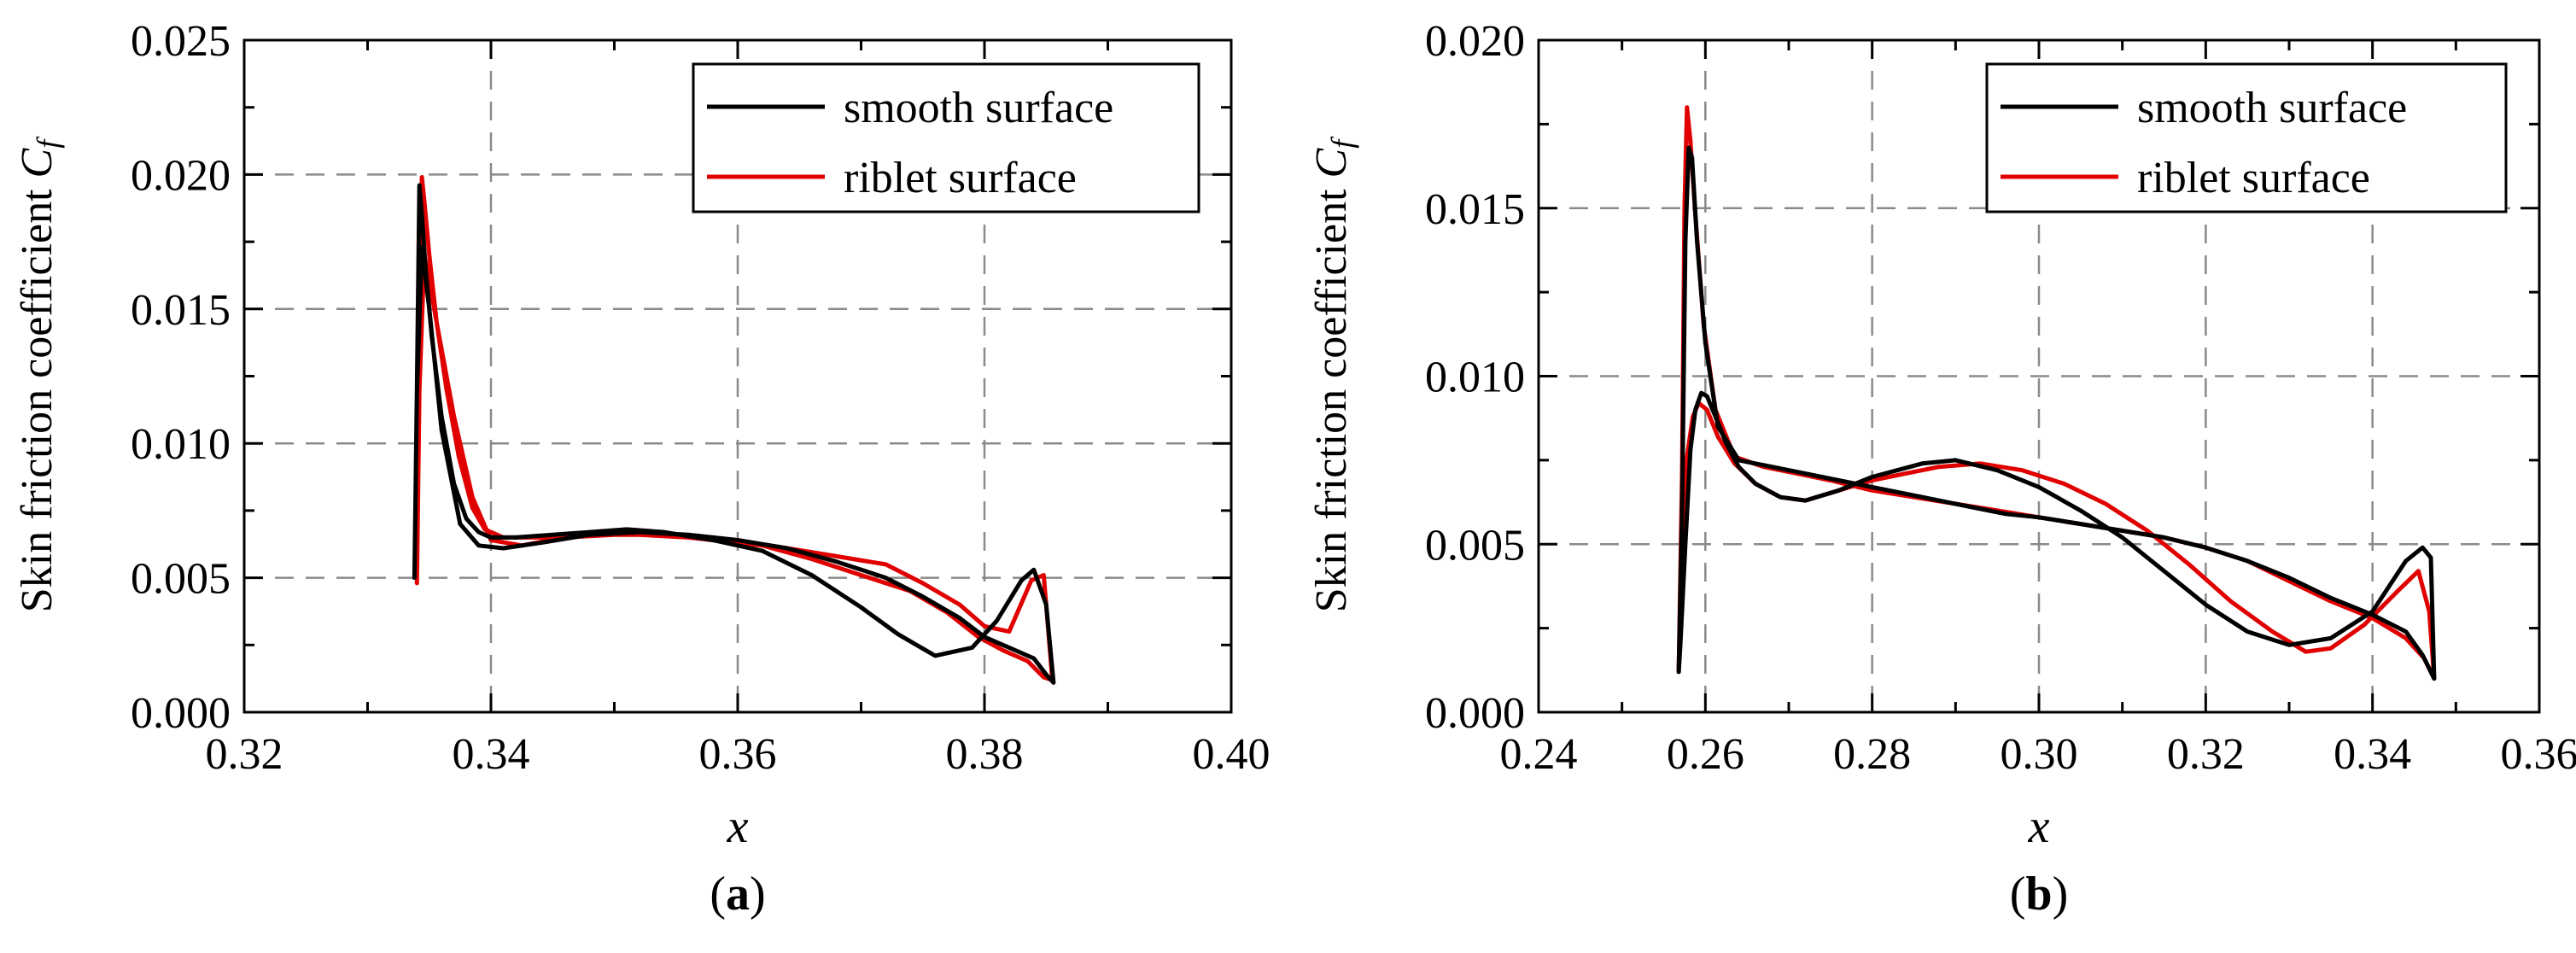 The image size is (2576, 953). I want to click on x-tick-label: 0.38, so click(985, 754).